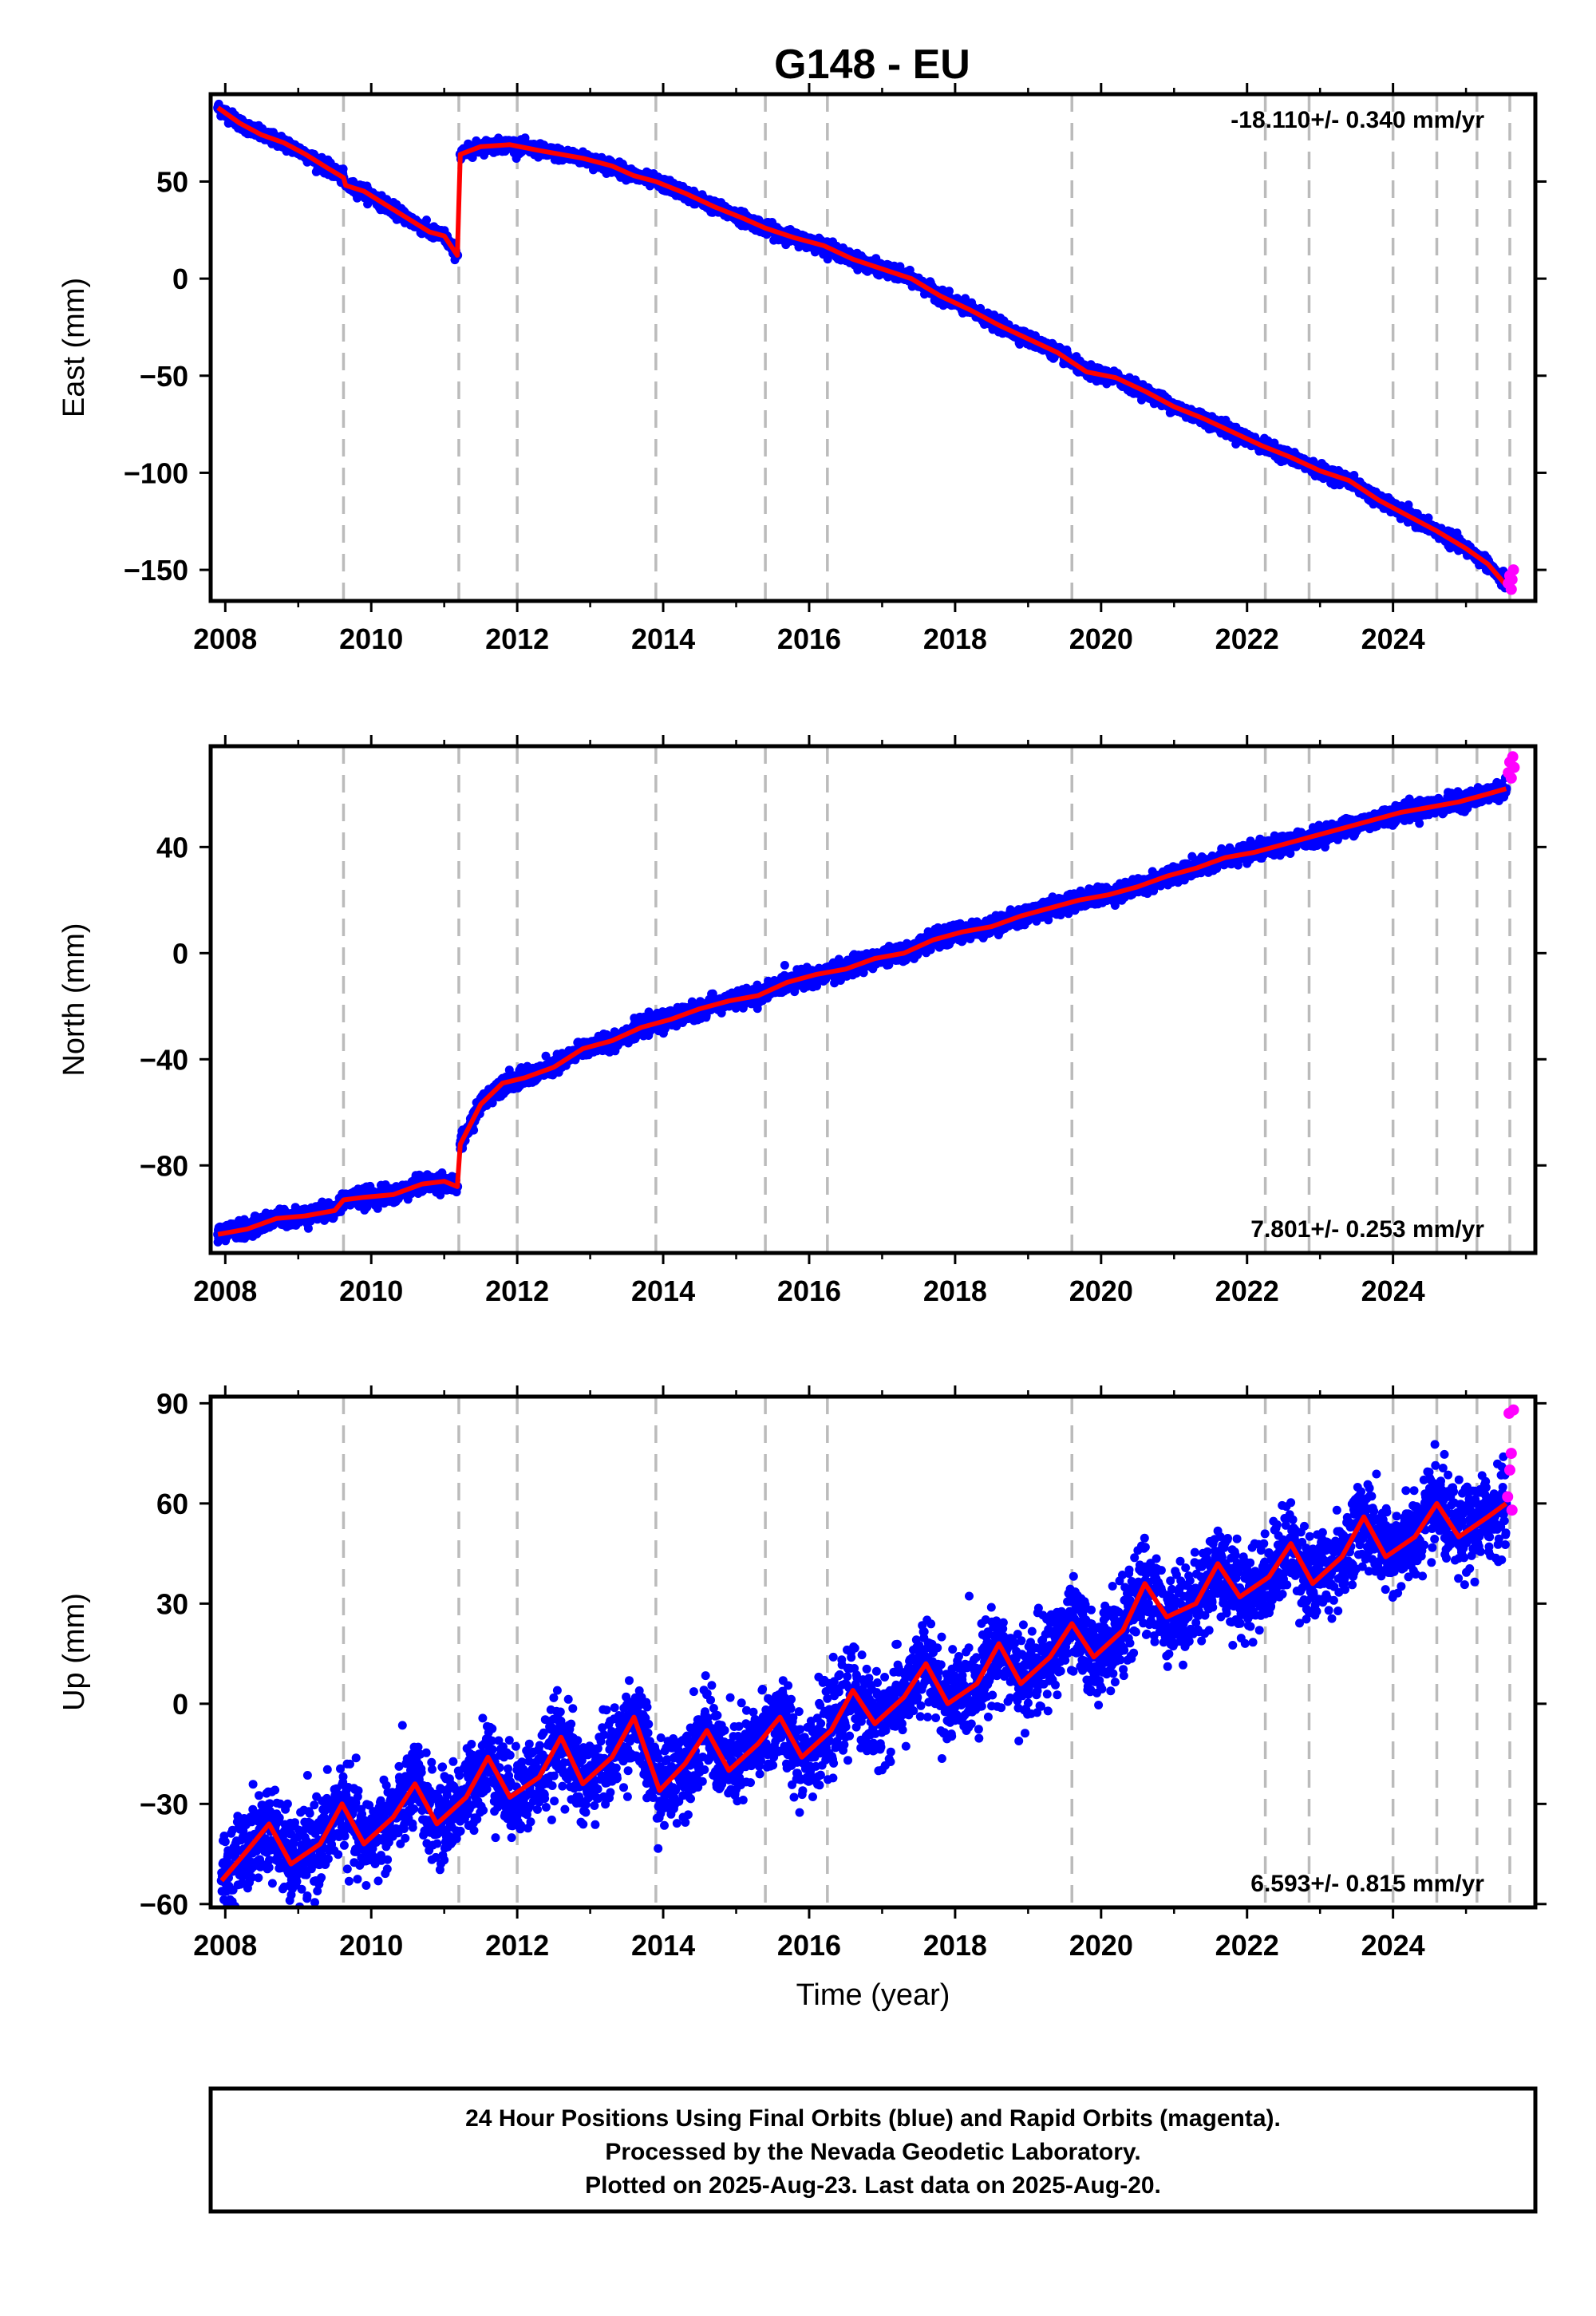 Image resolution: width=1596 pixels, height=2316 pixels. Describe the element at coordinates (156, 570) in the screenshot. I see `y-tick-label: −150` at that location.